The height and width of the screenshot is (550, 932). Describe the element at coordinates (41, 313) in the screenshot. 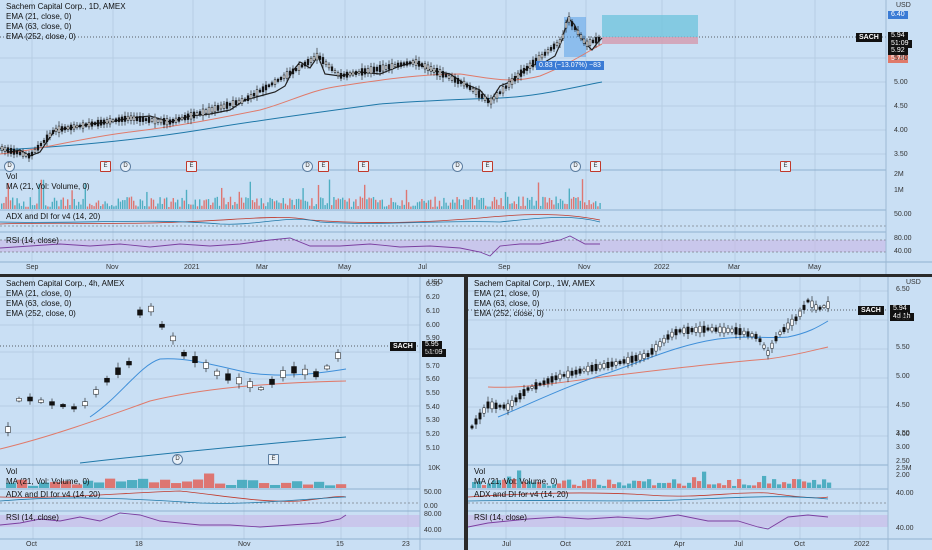

I see `four-hour-ema252-label: EMA (252, close, 0)` at that location.